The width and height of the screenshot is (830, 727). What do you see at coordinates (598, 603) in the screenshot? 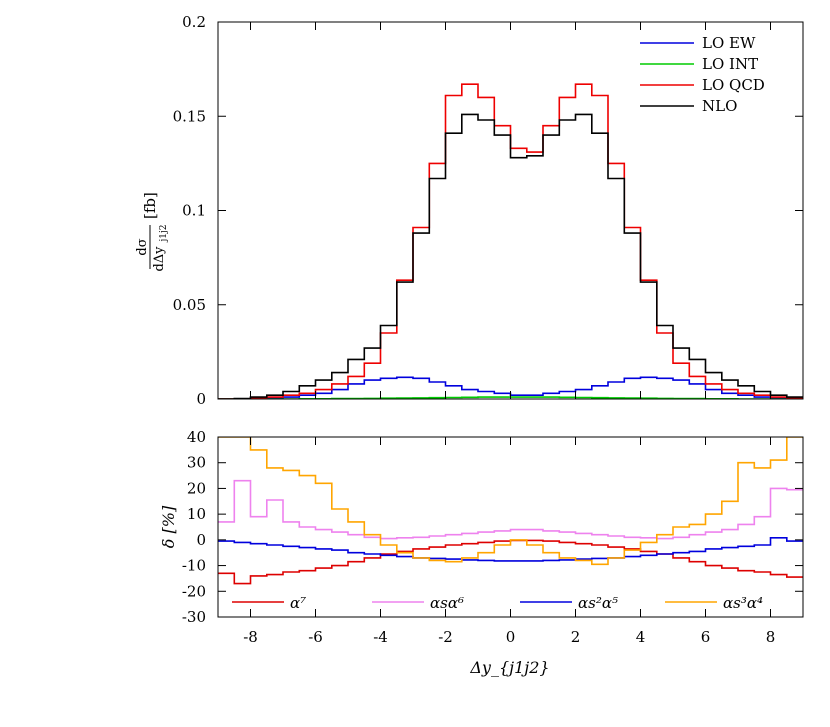
I see `delta-legend-label-2: αs²α⁵` at bounding box center [598, 603].